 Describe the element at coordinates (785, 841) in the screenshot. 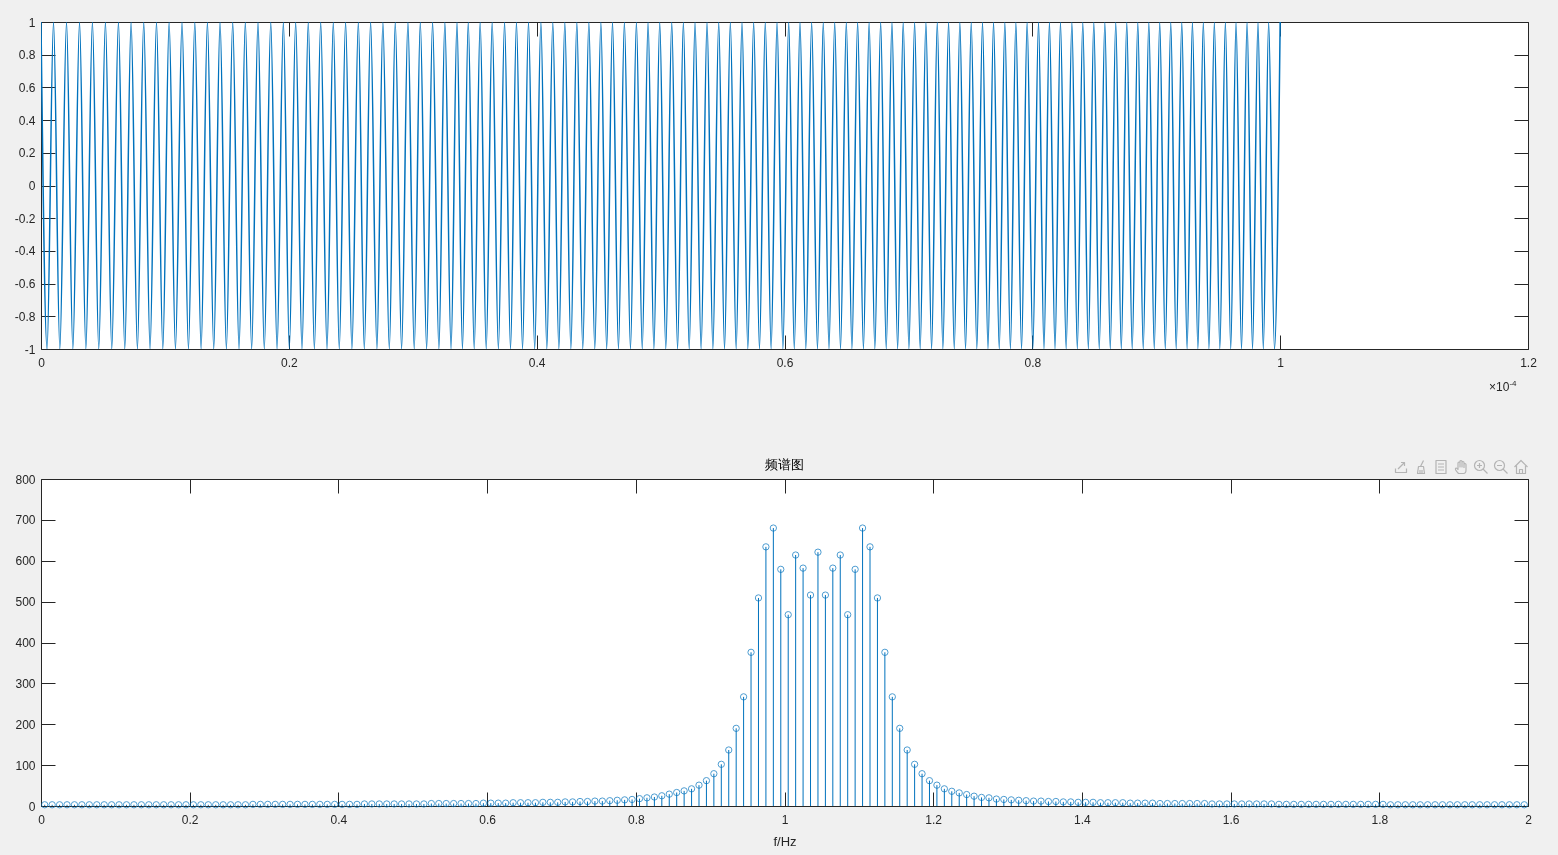

I see `x-axis-title: f/Hz` at that location.